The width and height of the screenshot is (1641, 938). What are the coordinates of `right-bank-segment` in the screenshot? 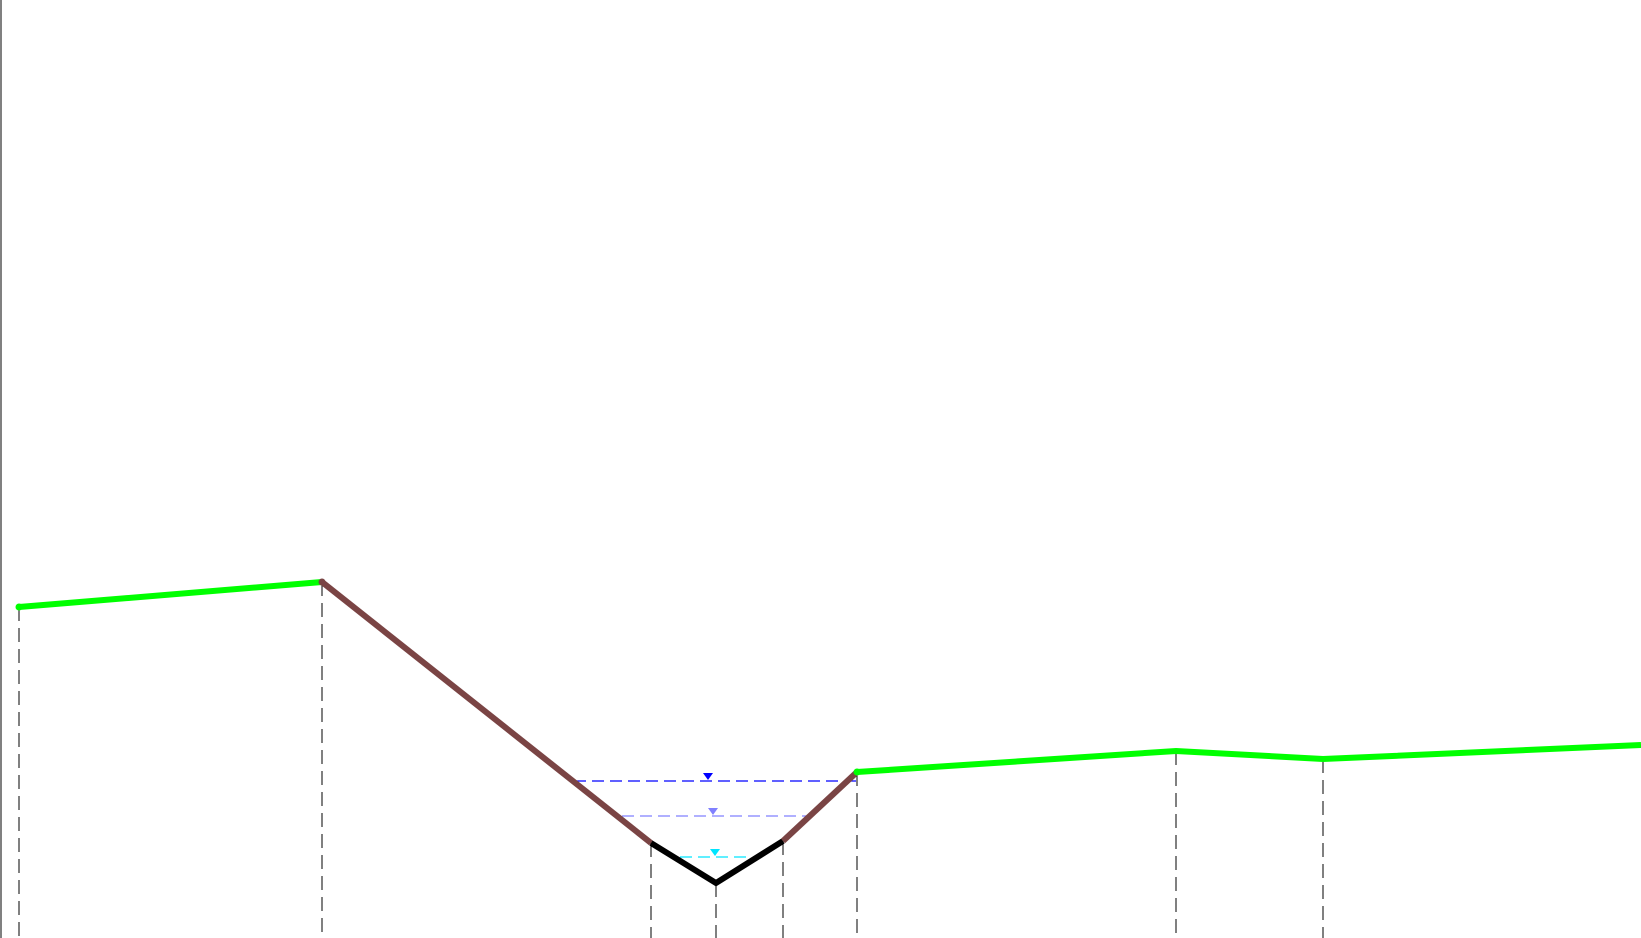 It's located at (820, 806).